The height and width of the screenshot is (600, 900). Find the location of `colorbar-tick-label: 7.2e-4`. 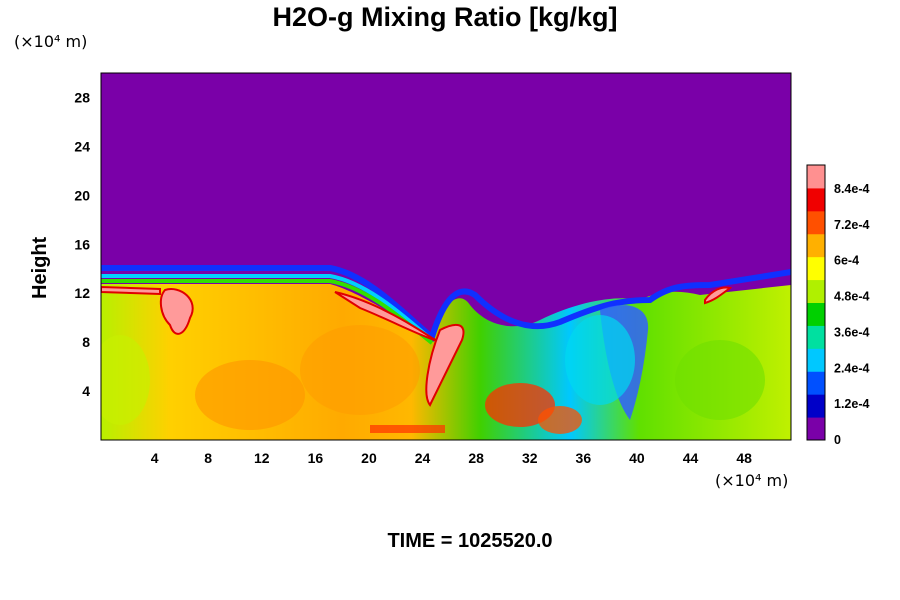

colorbar-tick-label: 7.2e-4 is located at coordinates (851, 225).